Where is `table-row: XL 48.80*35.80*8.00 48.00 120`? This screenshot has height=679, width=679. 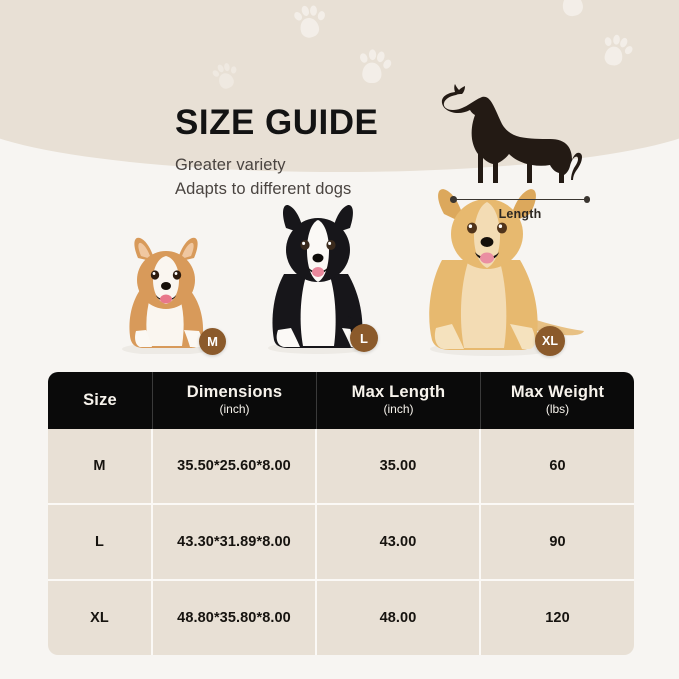 table-row: XL 48.80*35.80*8.00 48.00 120 is located at coordinates (341, 618).